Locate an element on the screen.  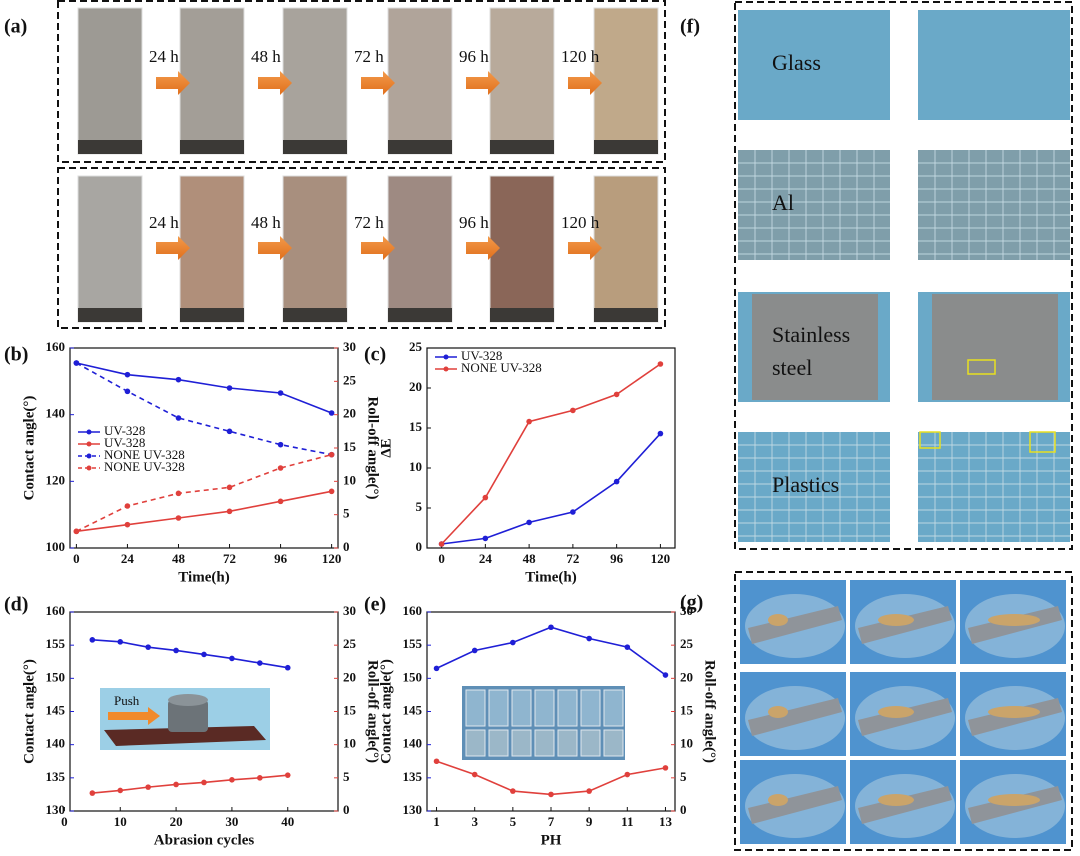
slide is located at coordinates (795, 625).